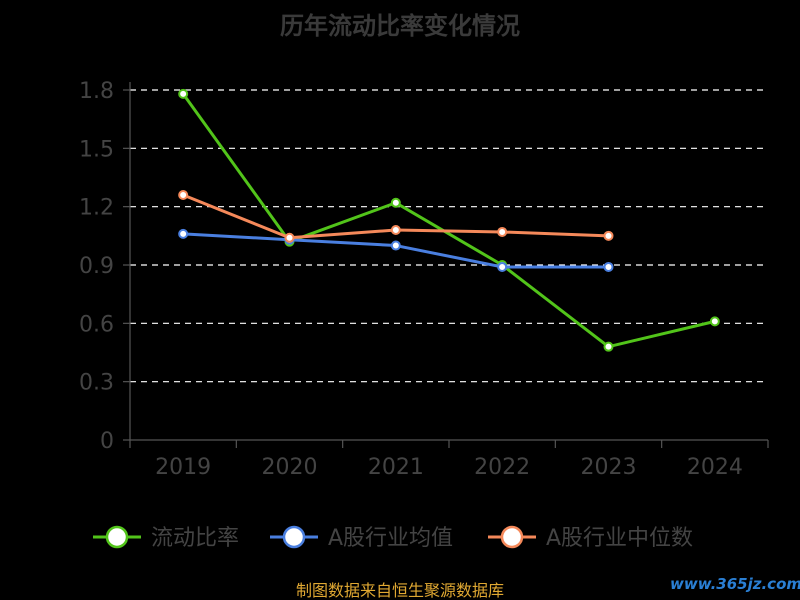 Image resolution: width=800 pixels, height=600 pixels. What do you see at coordinates (96, 149) in the screenshot?
I see `y-tick-label: 1.5` at bounding box center [96, 149].